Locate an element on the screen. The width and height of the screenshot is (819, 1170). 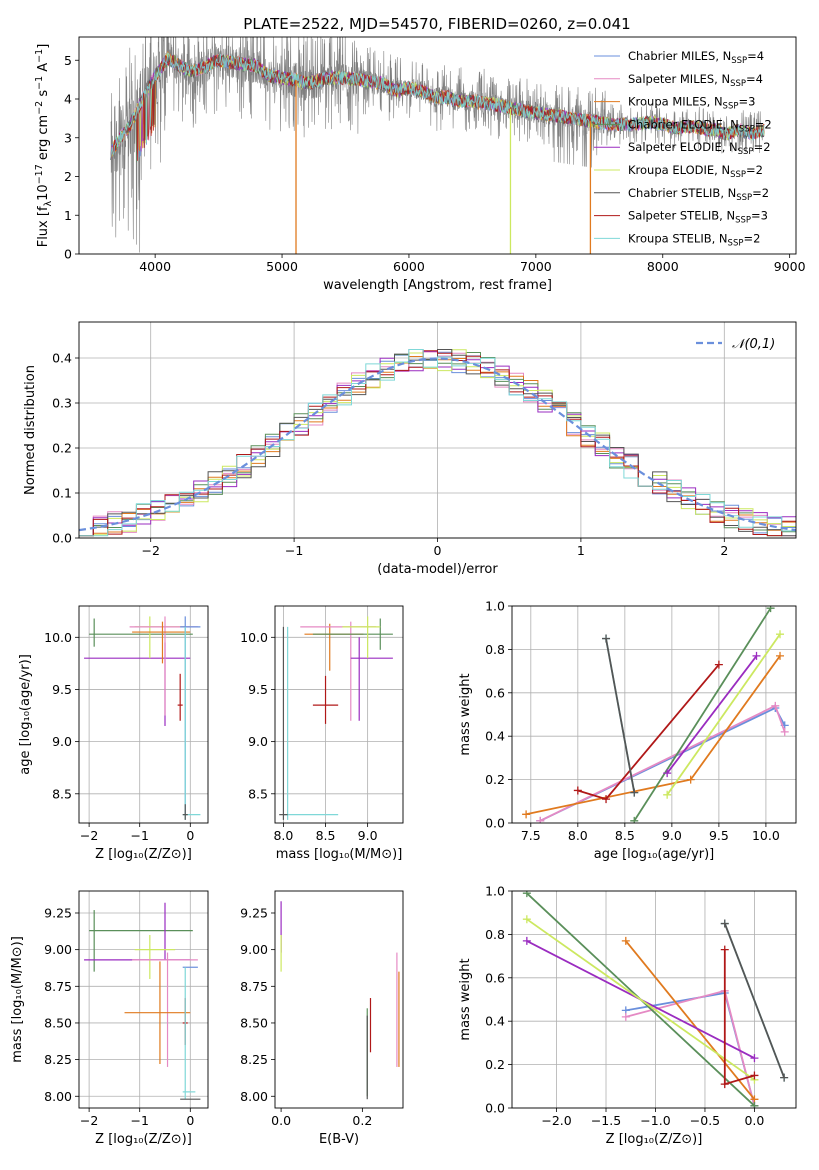
tick-label-x: 5000 is located at coordinates (282, 266).